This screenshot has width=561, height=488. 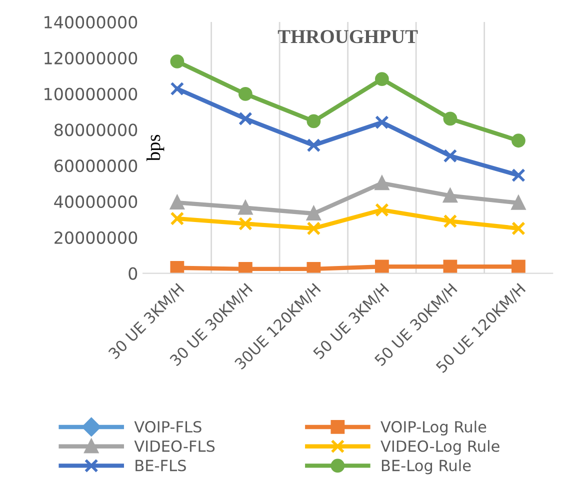 What do you see at coordinates (96, 237) in the screenshot?
I see `y-tick-label: 20000000` at bounding box center [96, 237].